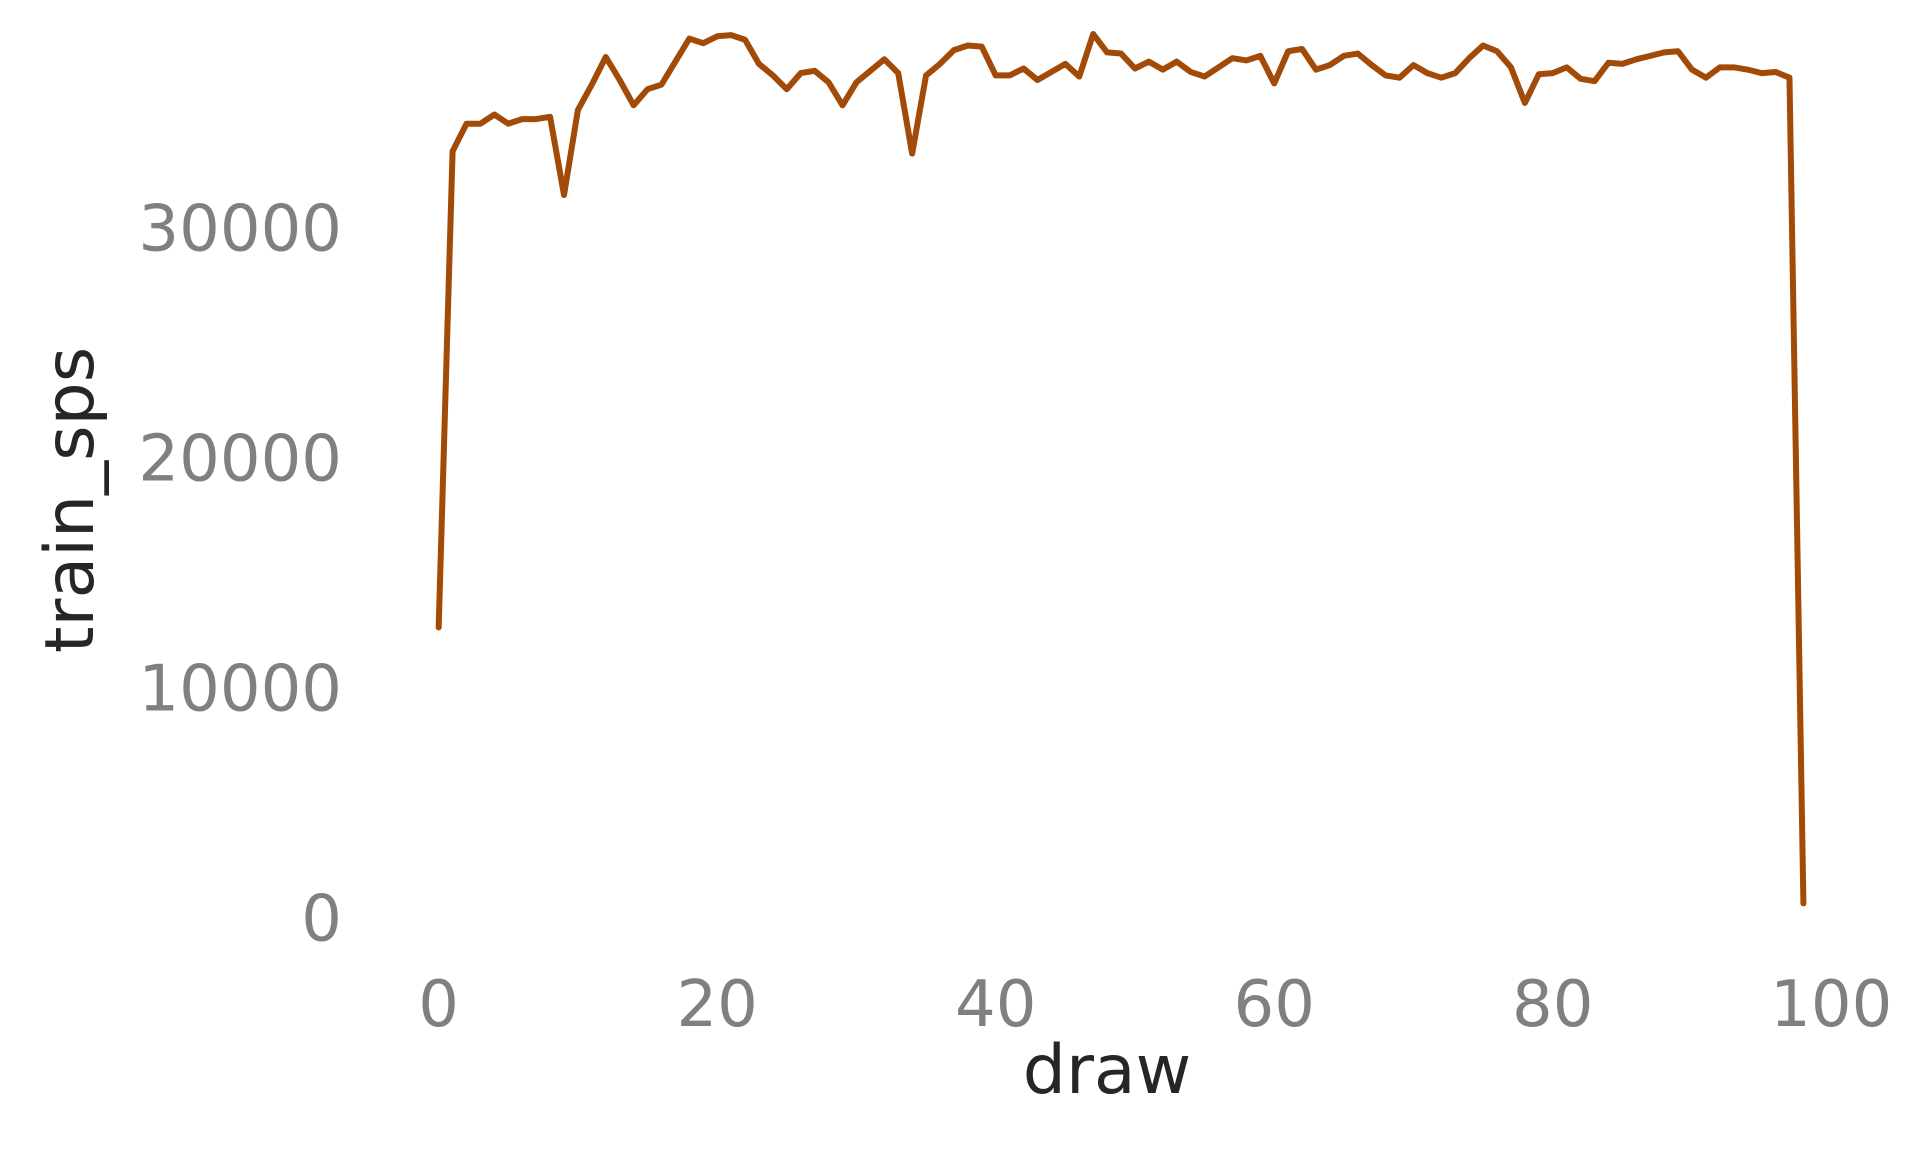 Image resolution: width=1905 pixels, height=1162 pixels. What do you see at coordinates (716, 1005) in the screenshot?
I see `x-tick-label: 20` at bounding box center [716, 1005].